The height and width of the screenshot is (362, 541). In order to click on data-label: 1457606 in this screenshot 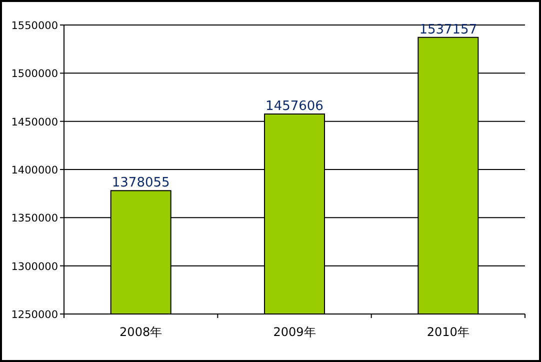, I will do `click(295, 106)`.